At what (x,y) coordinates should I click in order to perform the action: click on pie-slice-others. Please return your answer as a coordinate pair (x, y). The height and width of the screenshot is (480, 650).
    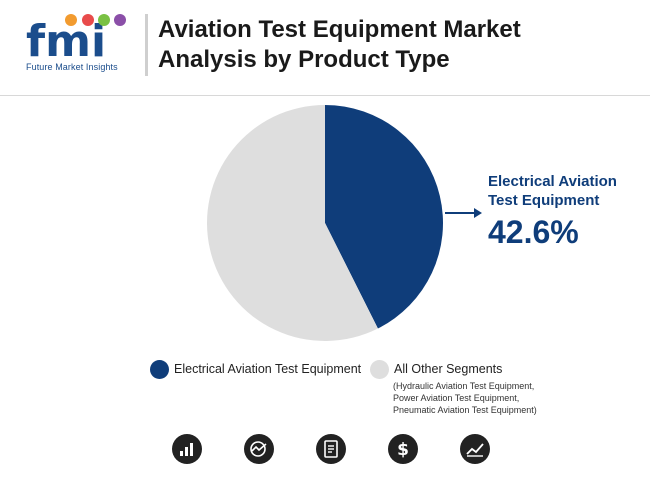
    Looking at the image, I should click on (292, 223).